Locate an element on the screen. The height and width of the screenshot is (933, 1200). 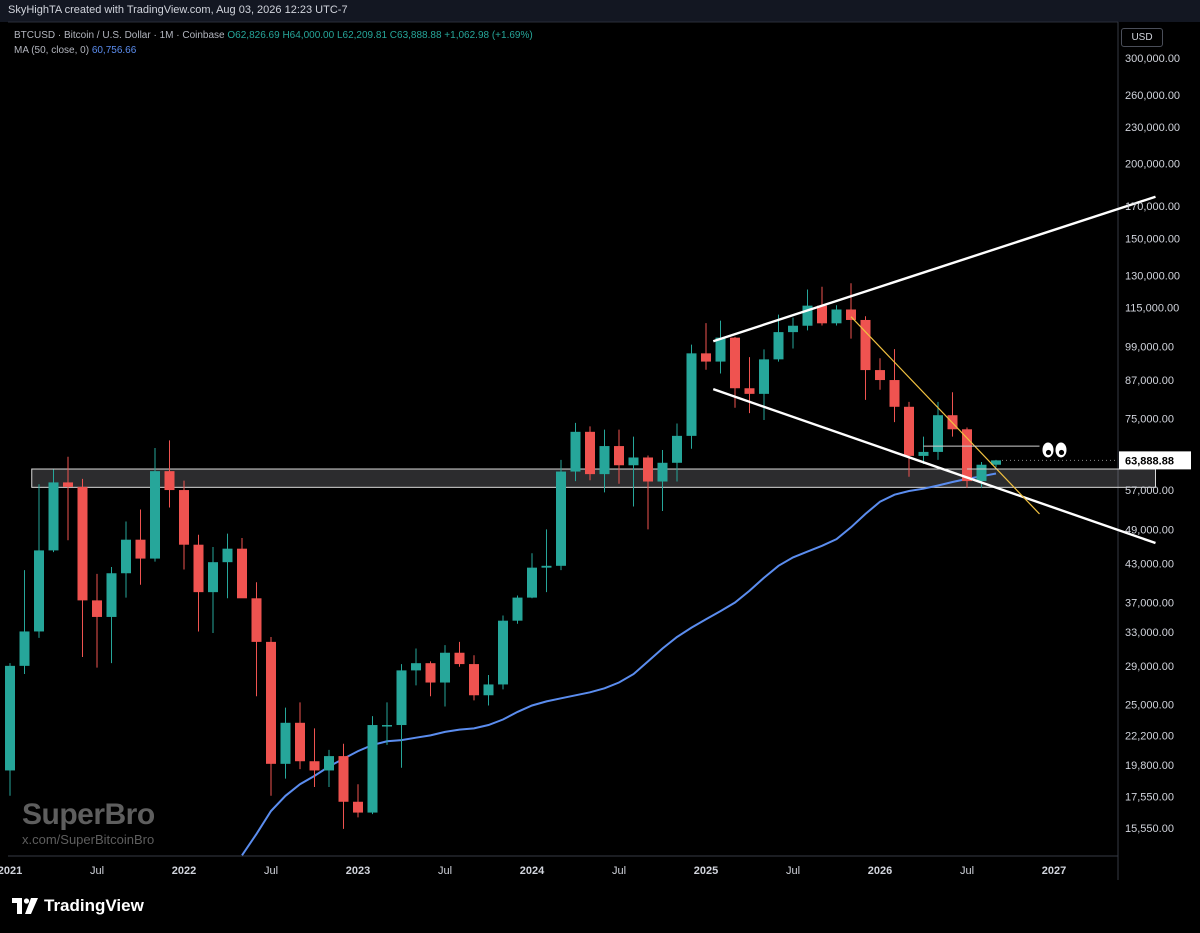
y-tick-label: 49,000.00 is located at coordinates (1149, 530).